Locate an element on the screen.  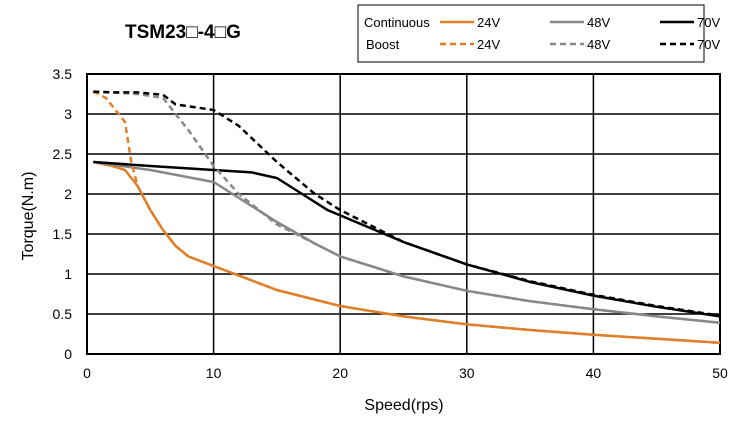
legend: Continuous Boost 24V 48V 70V 24V 48V 70V is located at coordinates (538, 33).